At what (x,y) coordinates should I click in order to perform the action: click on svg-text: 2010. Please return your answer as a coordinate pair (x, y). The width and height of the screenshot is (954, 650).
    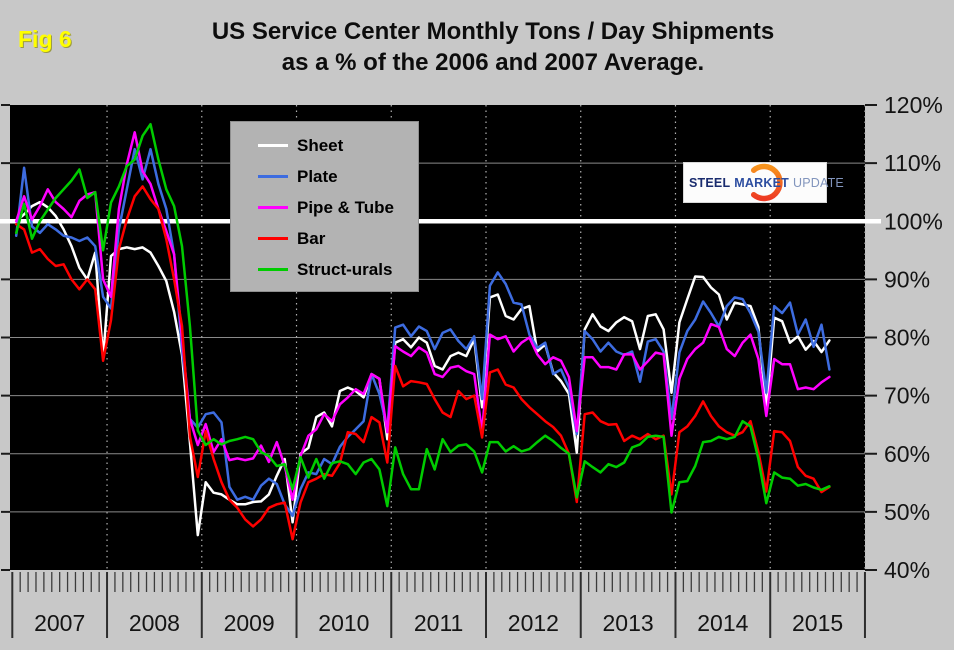
    Looking at the image, I should click on (343, 623).